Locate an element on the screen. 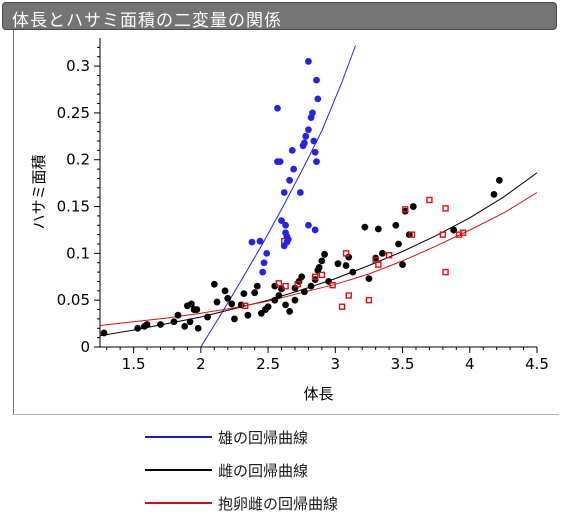  x-tick-label: 2.5 is located at coordinates (268, 364).